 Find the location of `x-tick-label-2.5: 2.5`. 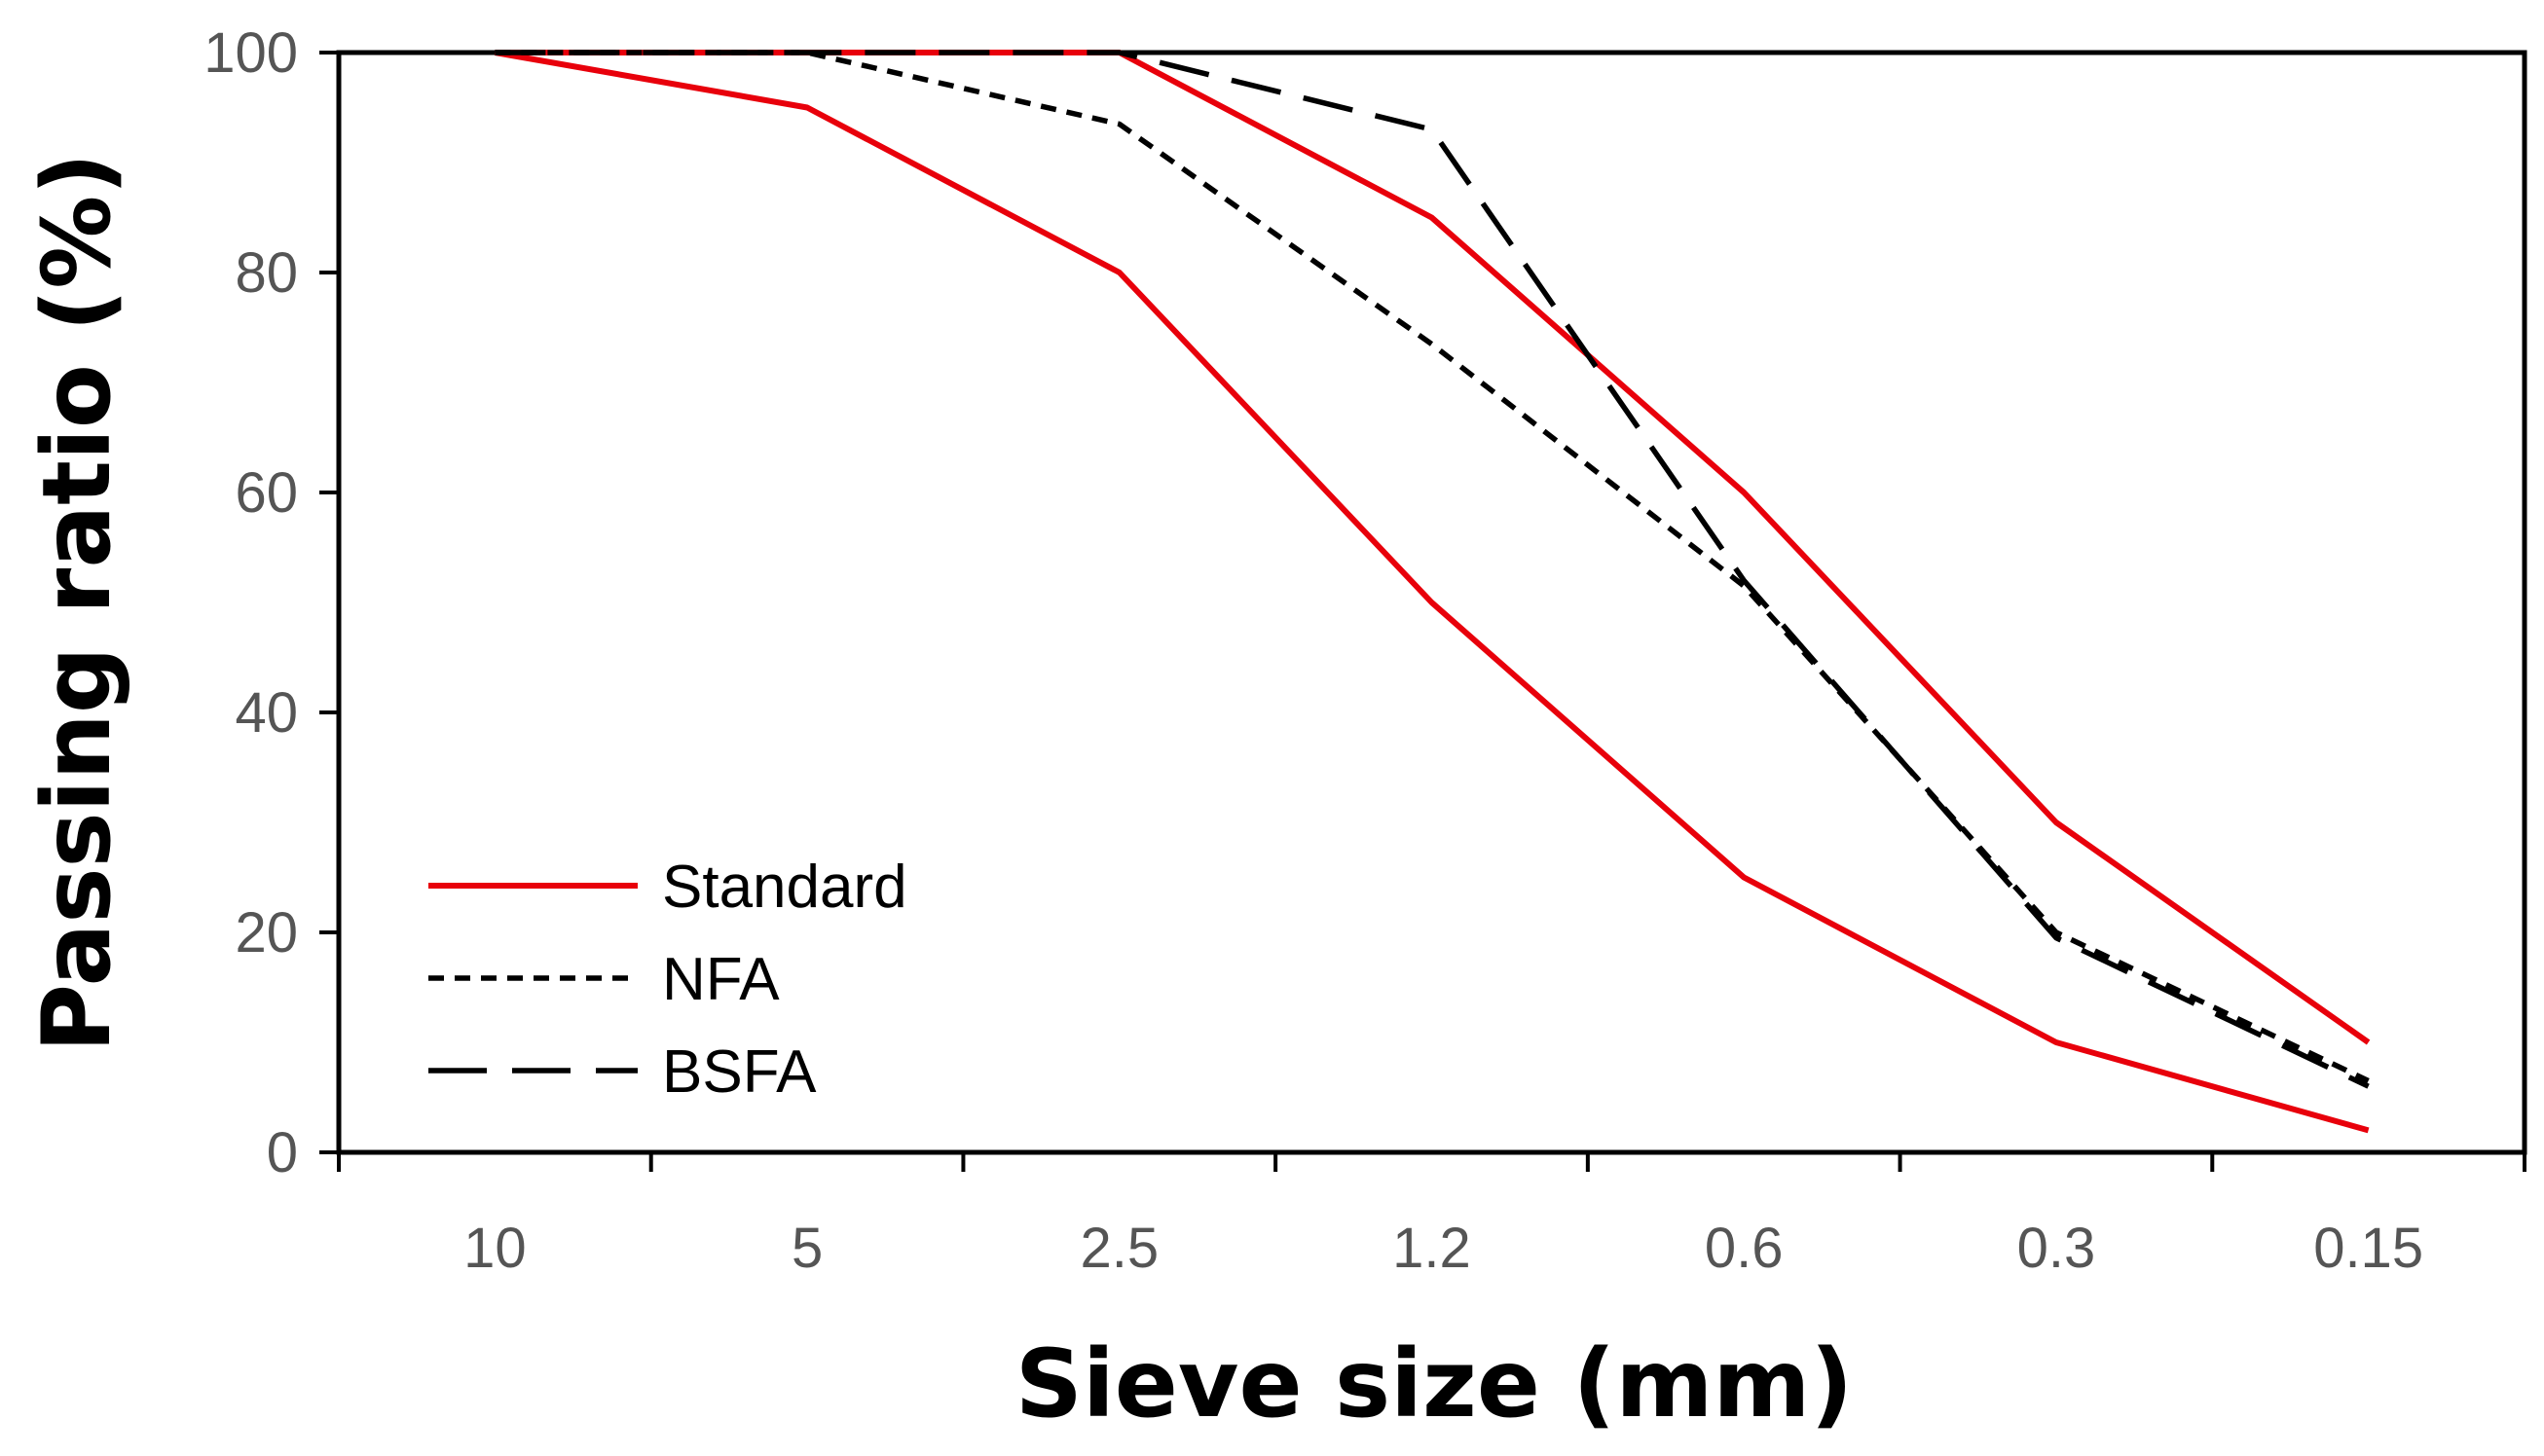

x-tick-label-2.5: 2.5 is located at coordinates (1119, 1248).